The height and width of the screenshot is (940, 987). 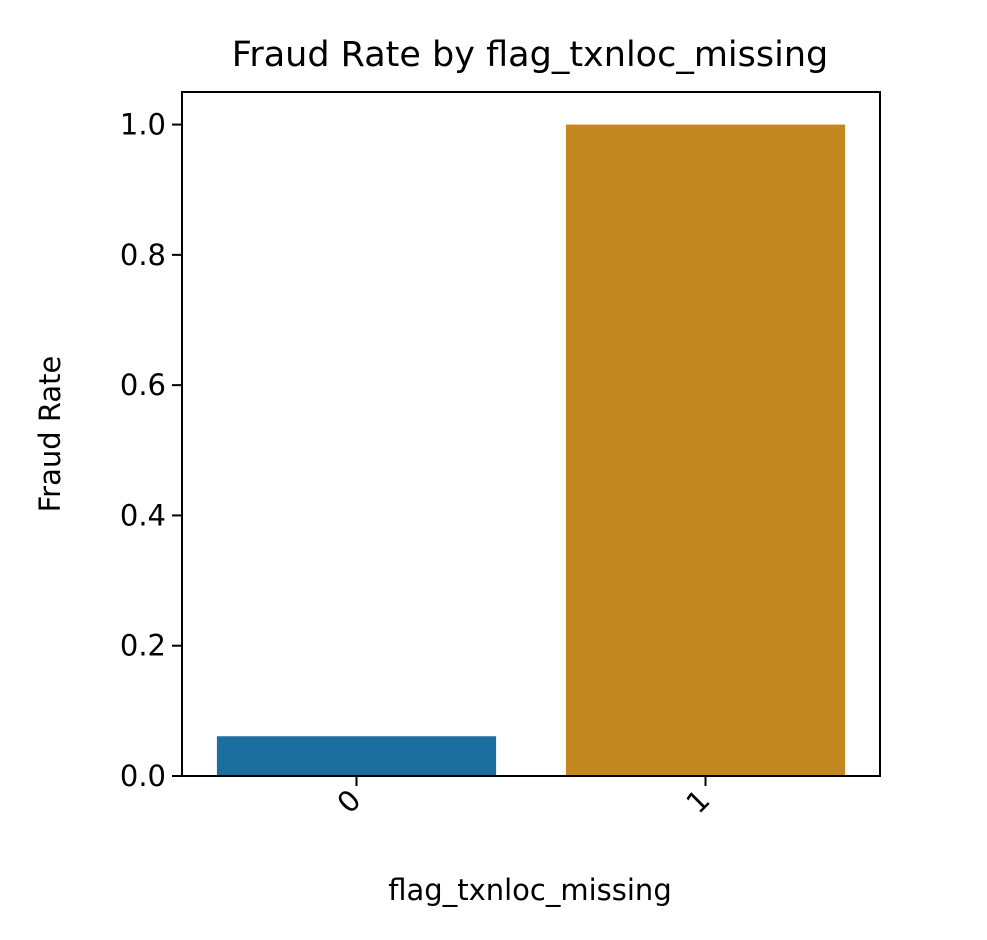 I want to click on y-tick-label: 0.6, so click(x=143, y=385).